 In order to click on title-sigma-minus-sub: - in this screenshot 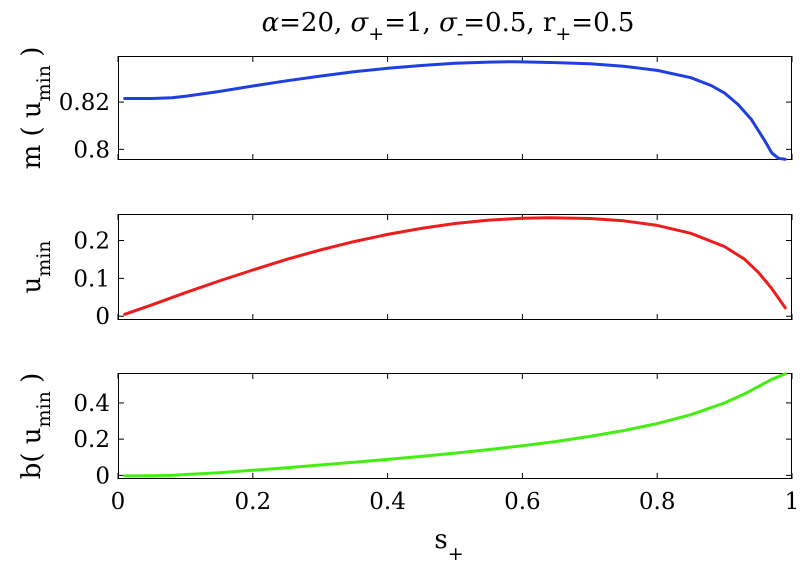, I will do `click(460, 34)`.